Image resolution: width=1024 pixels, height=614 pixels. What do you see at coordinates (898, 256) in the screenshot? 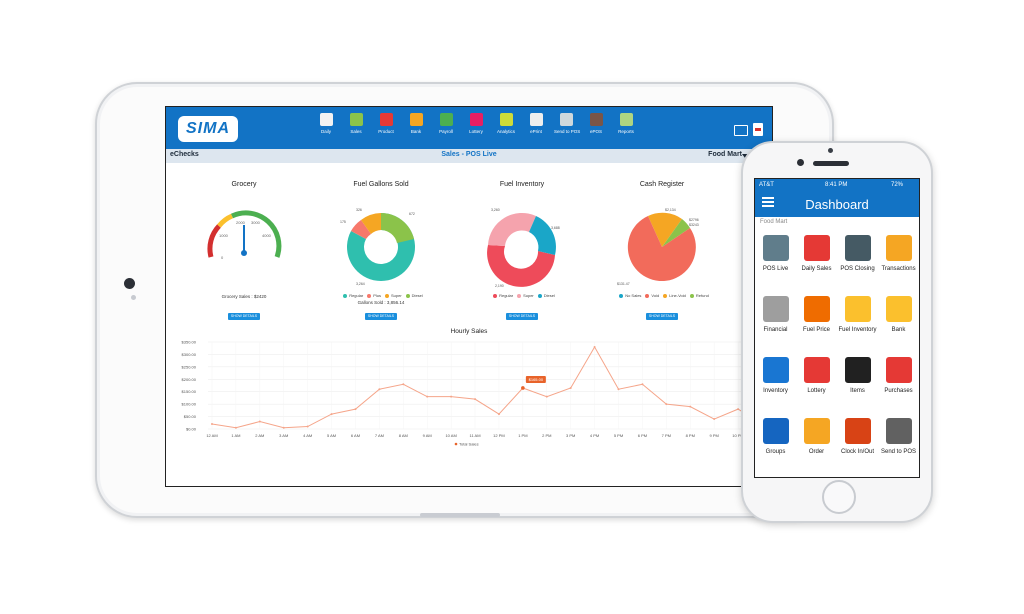
I see `tile-transactions: Transactions` at bounding box center [898, 256].